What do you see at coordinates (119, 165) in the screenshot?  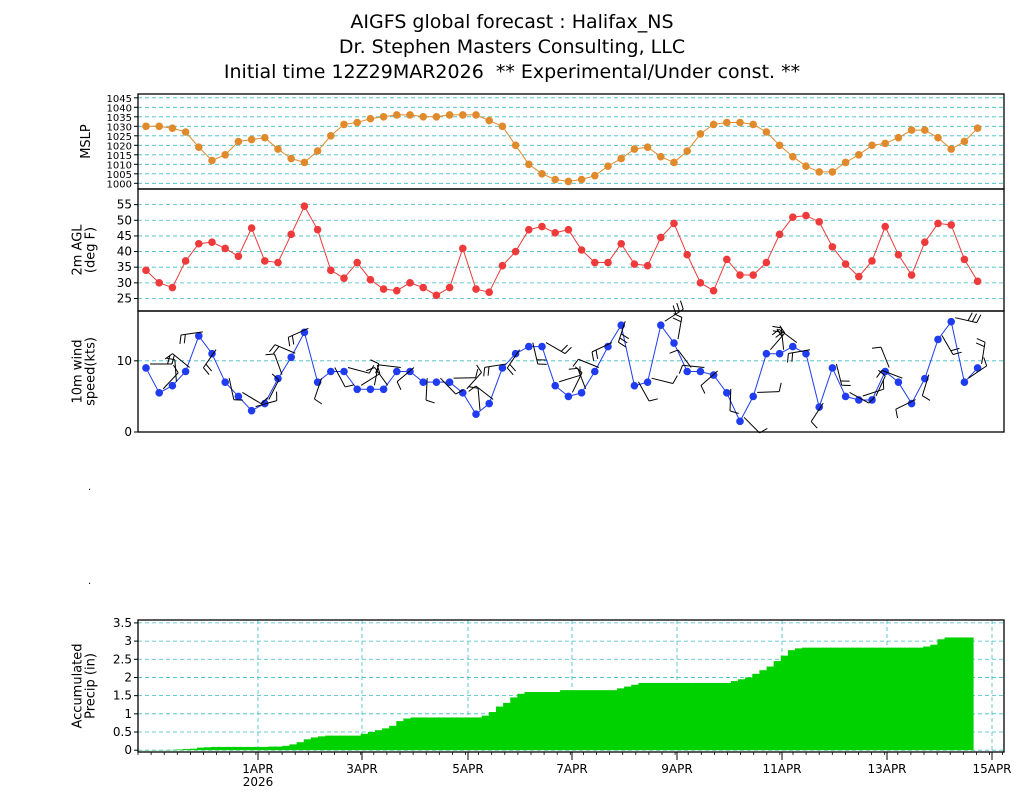 I see `y-tick-label: 1010` at bounding box center [119, 165].